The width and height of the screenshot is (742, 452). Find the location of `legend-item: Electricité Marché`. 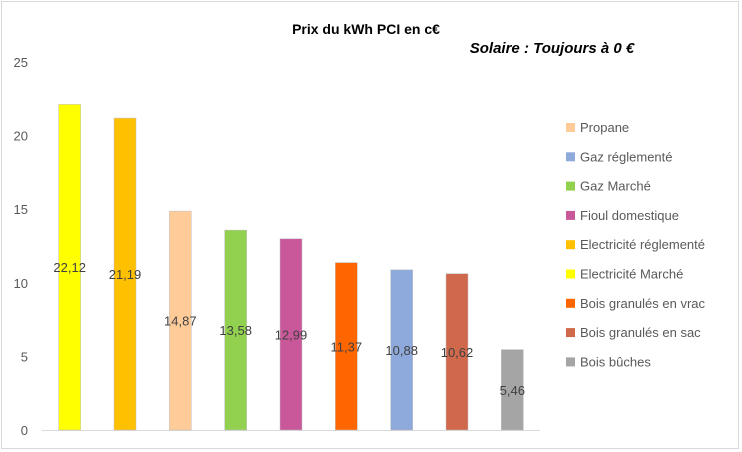

legend-item: Electricité Marché is located at coordinates (624, 274).